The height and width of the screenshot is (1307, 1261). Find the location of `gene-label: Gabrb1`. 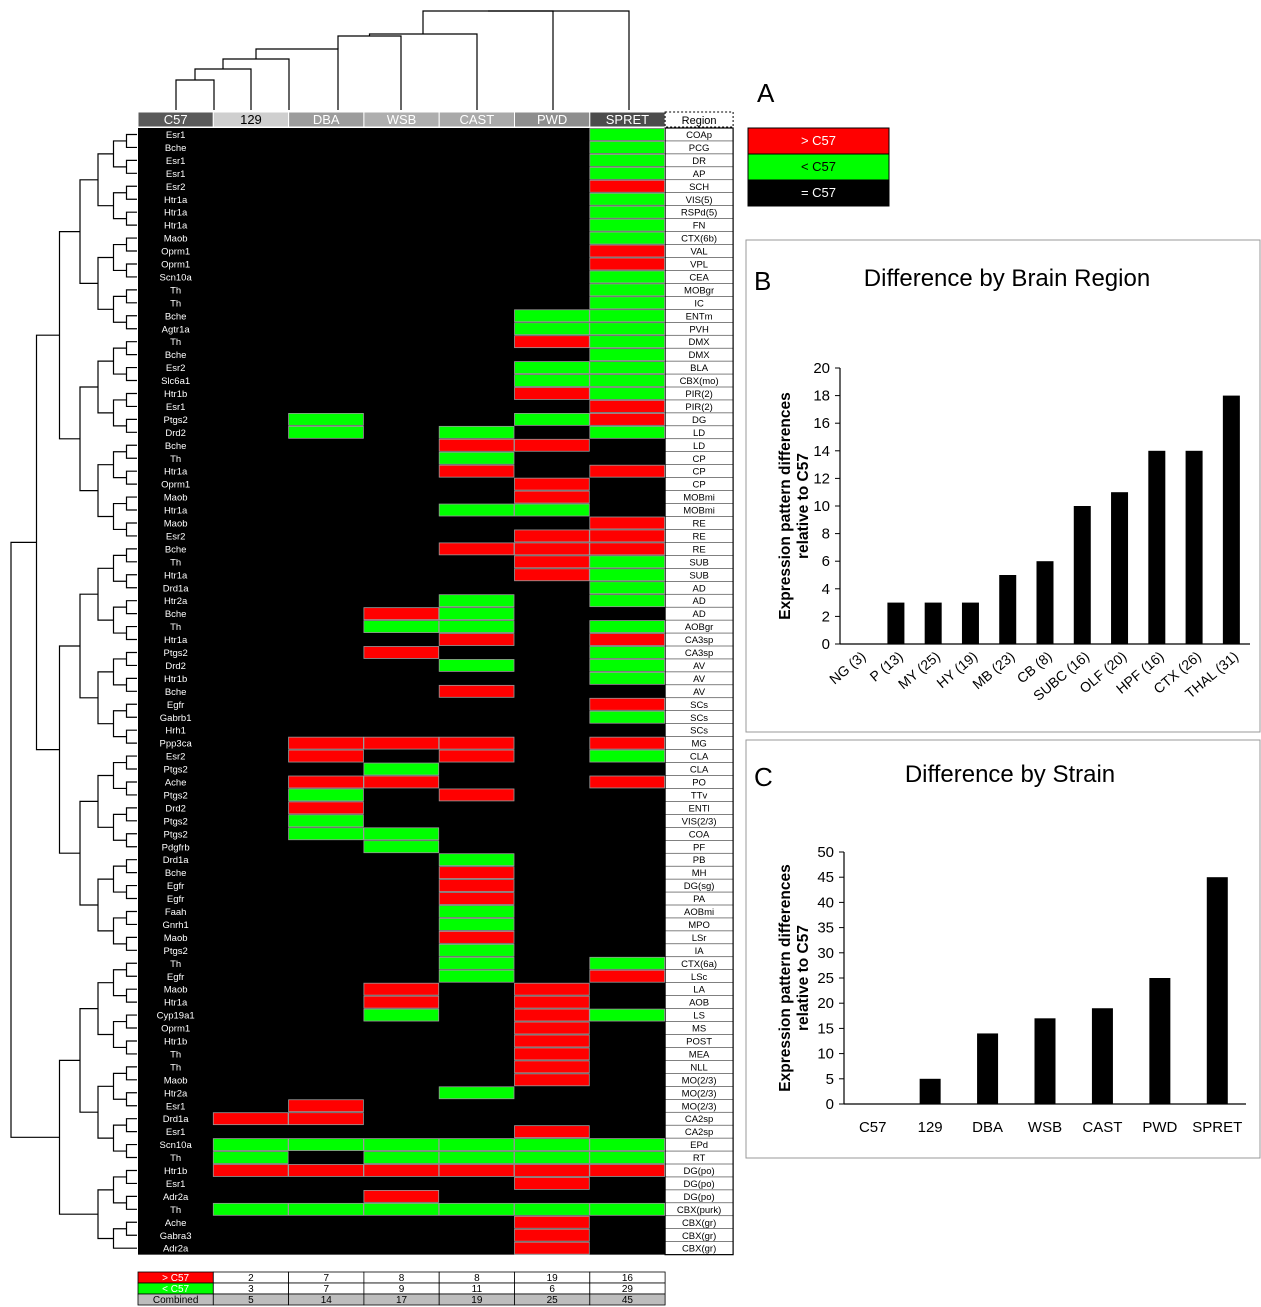

gene-label: Gabrb1 is located at coordinates (176, 718).